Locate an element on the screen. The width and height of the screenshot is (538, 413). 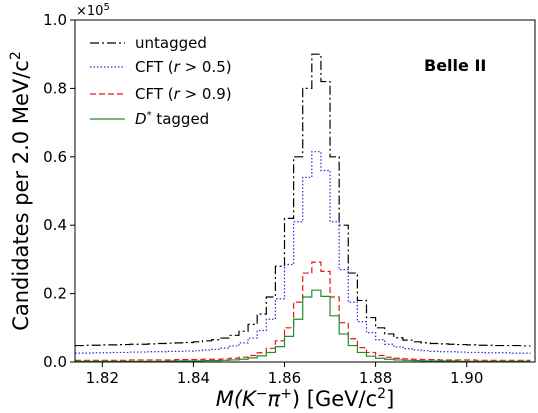
y-tick-label: 0.8 is located at coordinates (55, 88).